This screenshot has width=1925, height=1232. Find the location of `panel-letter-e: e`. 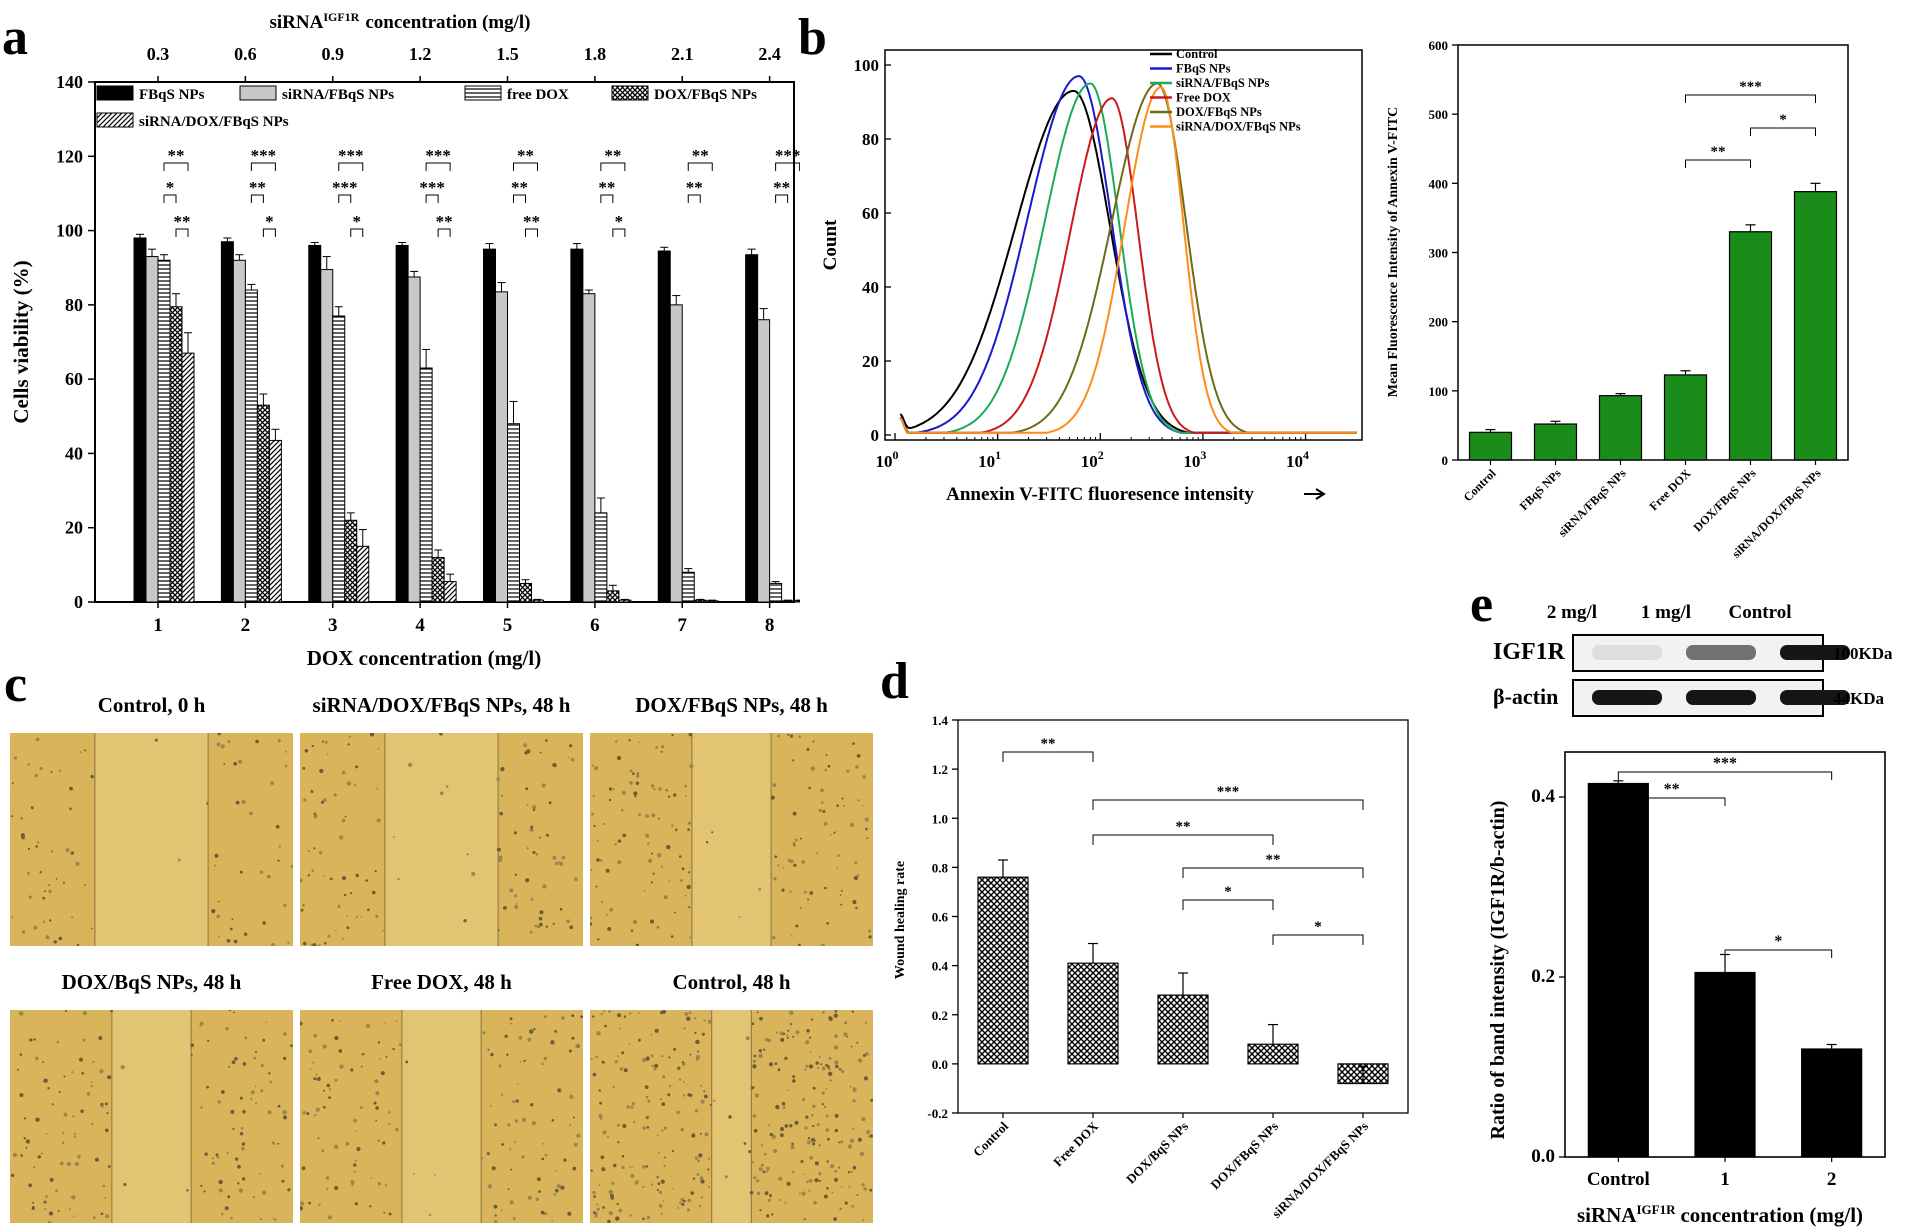

panel-letter-e: e is located at coordinates (1482, 604).